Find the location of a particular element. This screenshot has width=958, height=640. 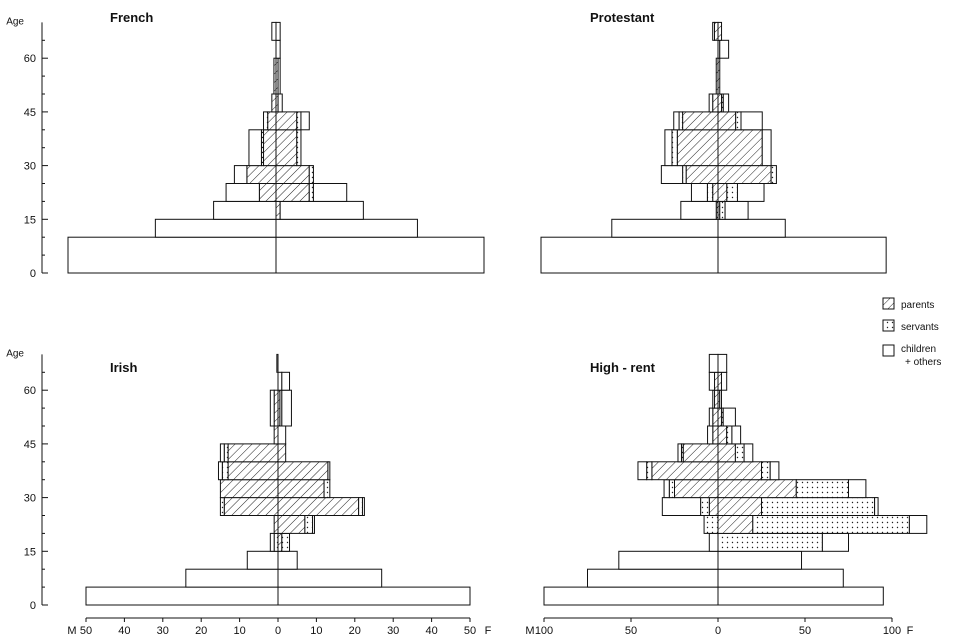

legend: parents servants children + others is located at coordinates (911, 332).